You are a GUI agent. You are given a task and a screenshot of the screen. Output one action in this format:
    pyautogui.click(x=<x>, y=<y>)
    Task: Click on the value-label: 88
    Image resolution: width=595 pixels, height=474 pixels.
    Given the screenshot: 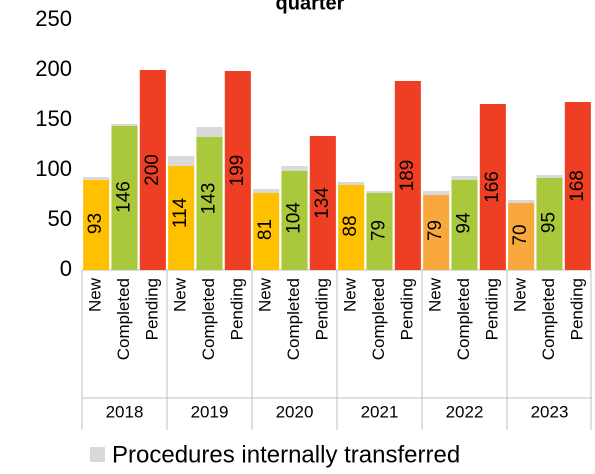 What is the action you would take?
    pyautogui.click(x=350, y=225)
    